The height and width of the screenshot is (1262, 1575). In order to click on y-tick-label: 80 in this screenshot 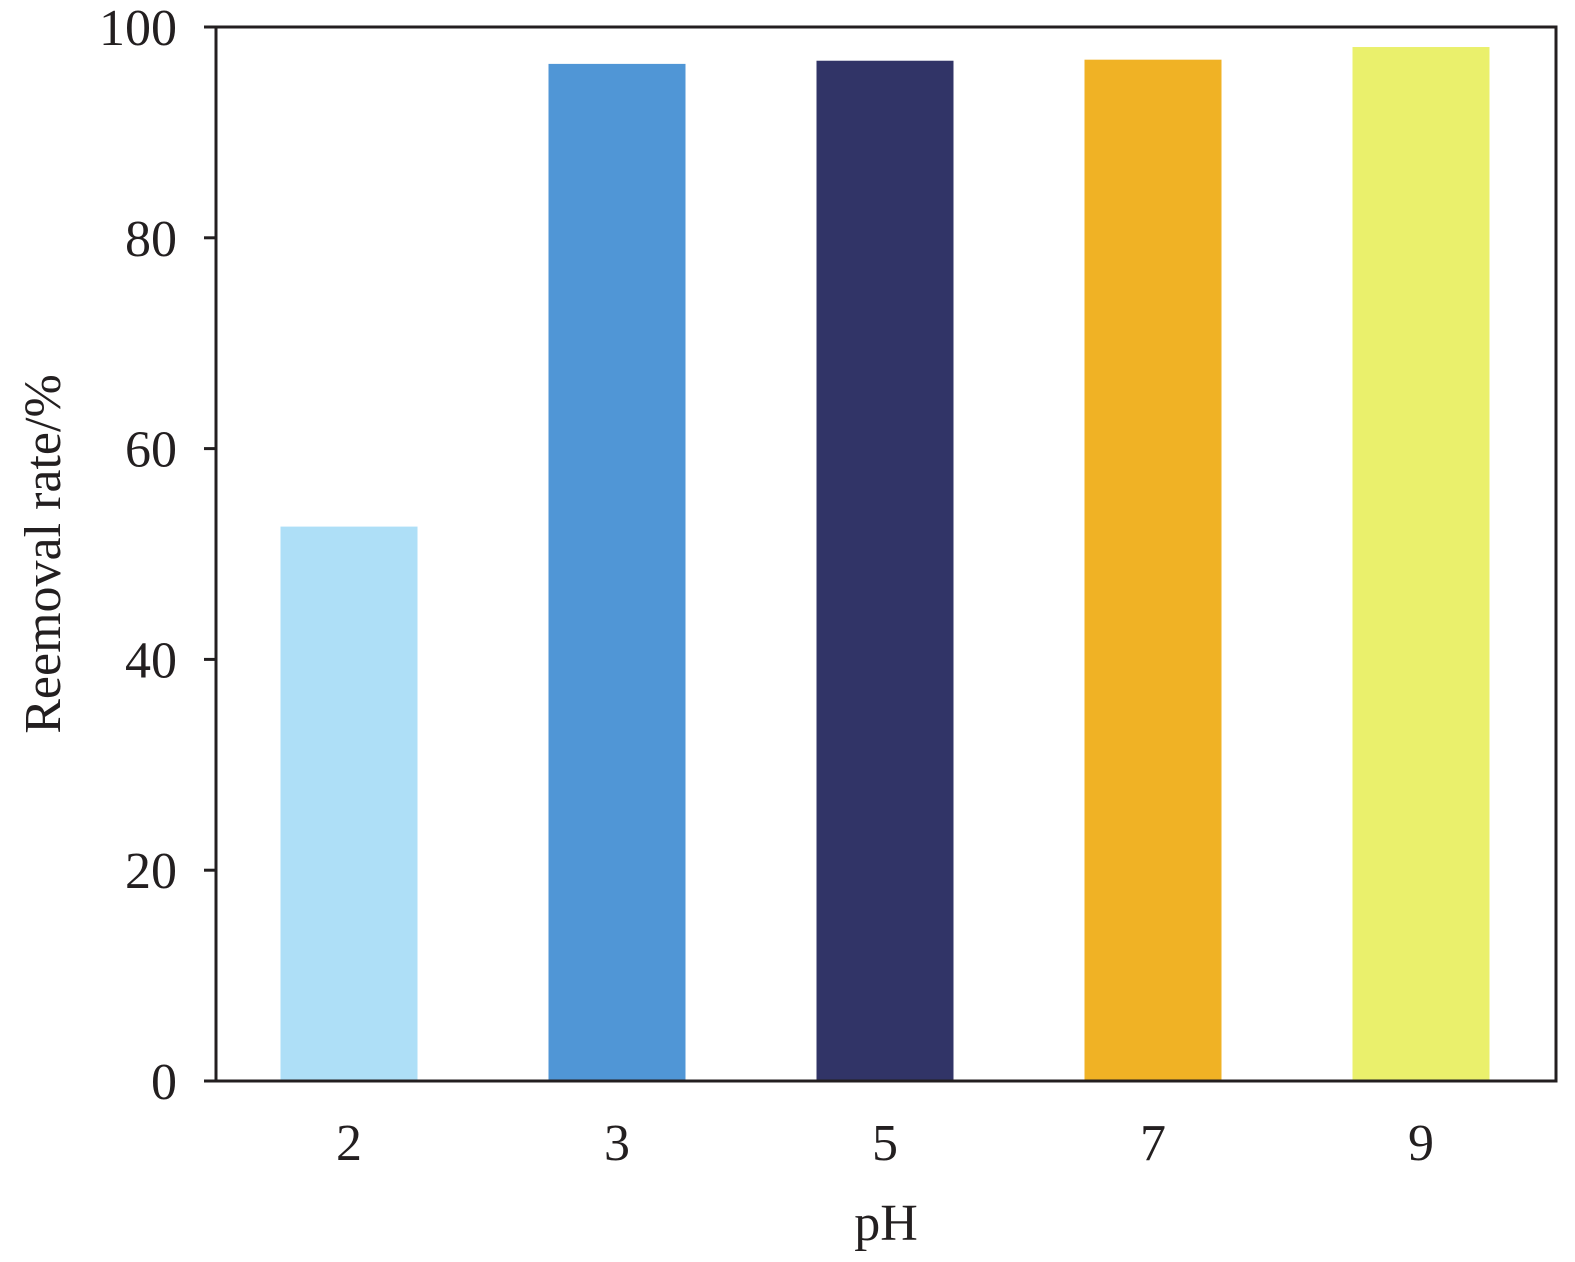, I will do `click(151, 239)`.